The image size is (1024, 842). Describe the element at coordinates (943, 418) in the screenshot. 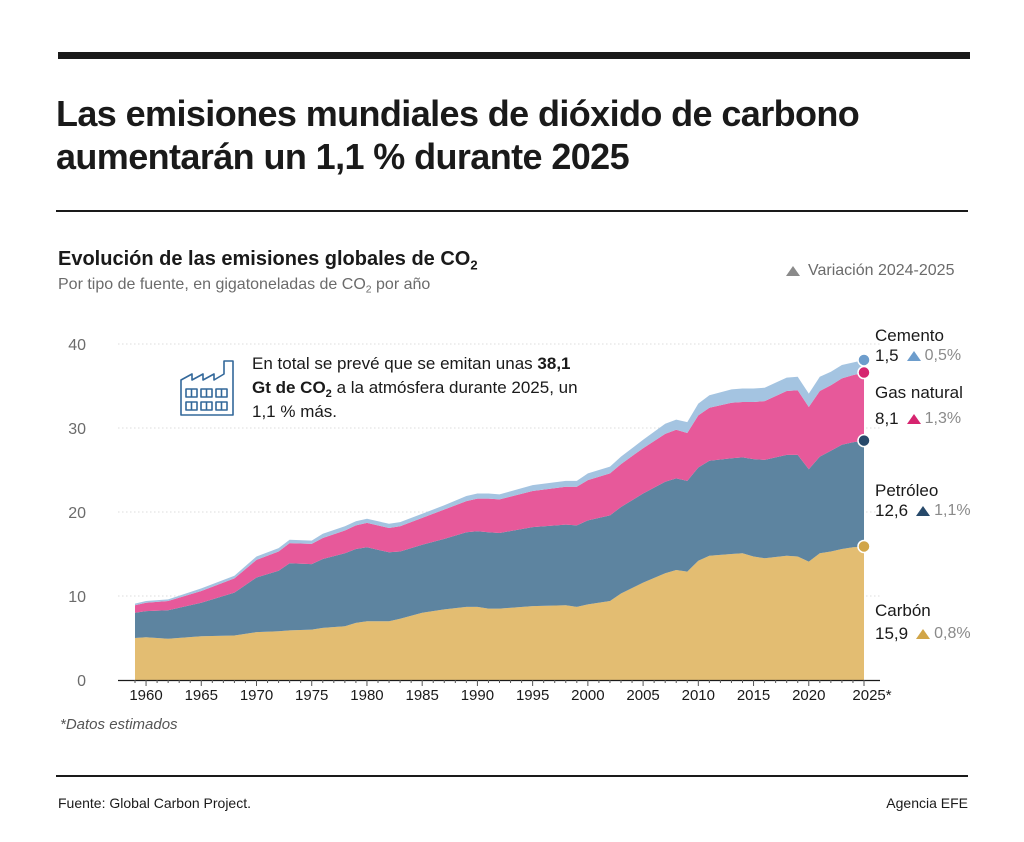

I see `change-percent: 1,3%` at that location.